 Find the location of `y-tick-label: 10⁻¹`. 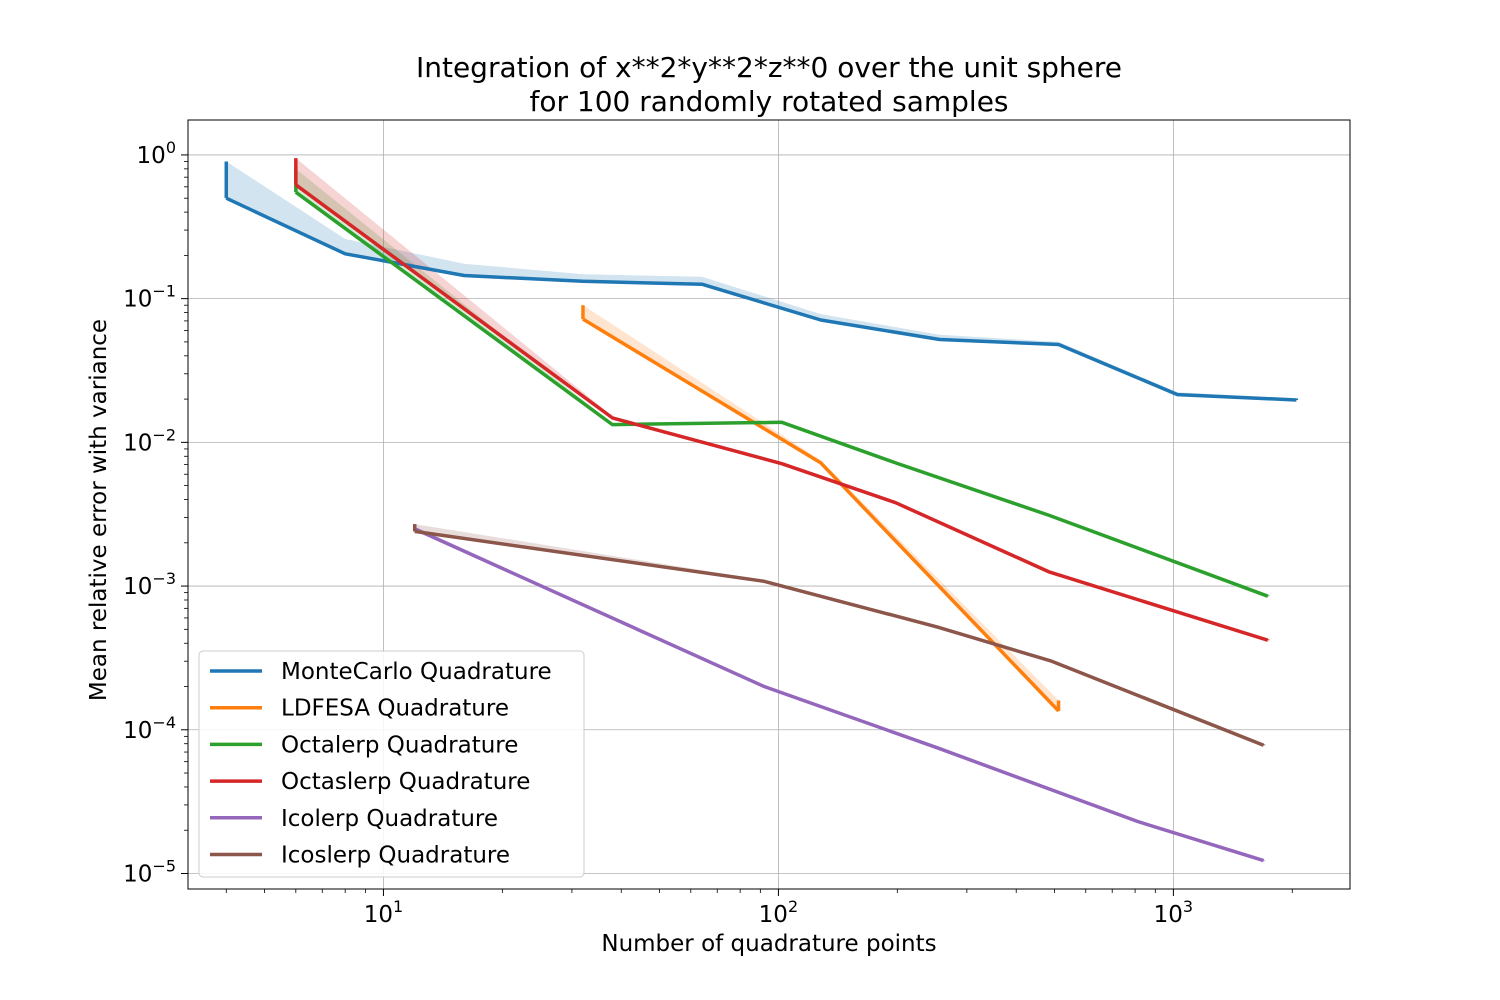

y-tick-label: 10⁻¹ is located at coordinates (149, 297).